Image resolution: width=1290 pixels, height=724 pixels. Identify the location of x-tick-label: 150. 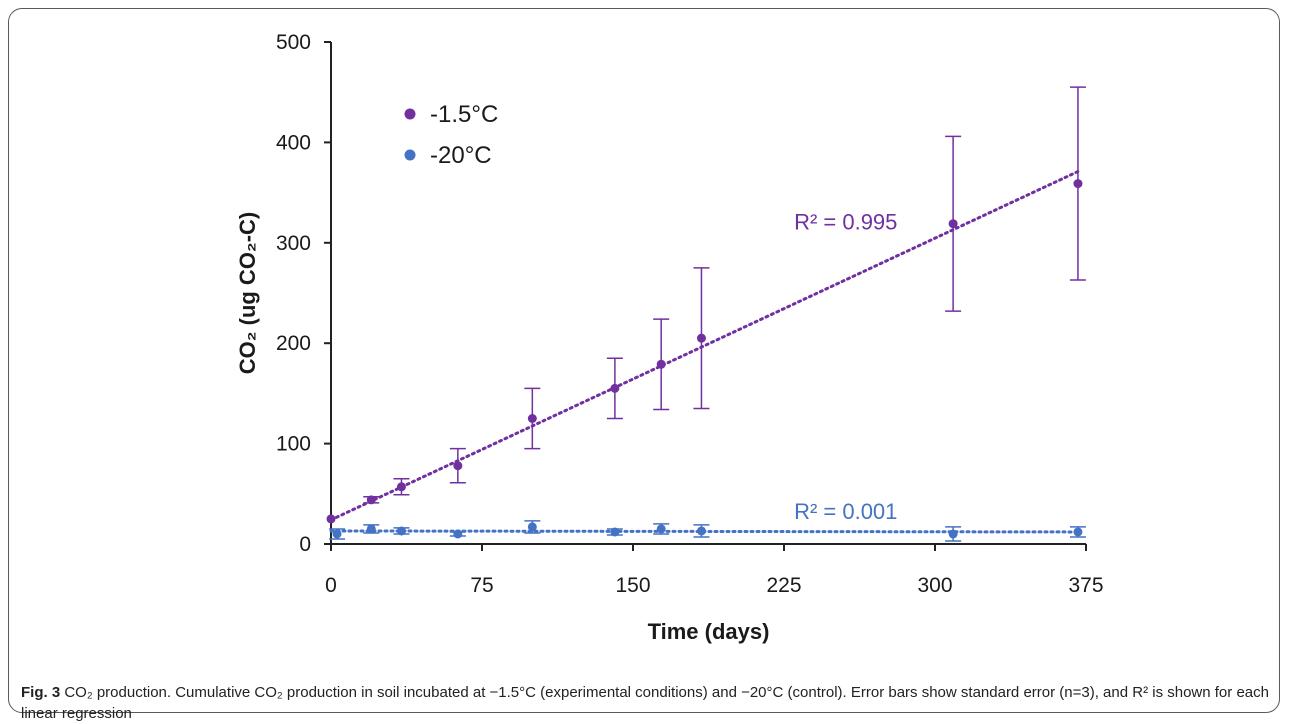
(632, 585).